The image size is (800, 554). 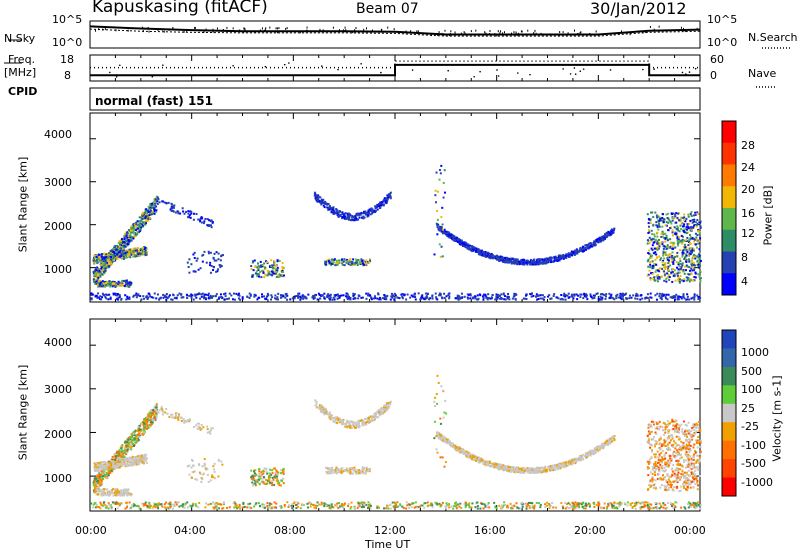 What do you see at coordinates (395, 99) in the screenshot?
I see `cpid-panel` at bounding box center [395, 99].